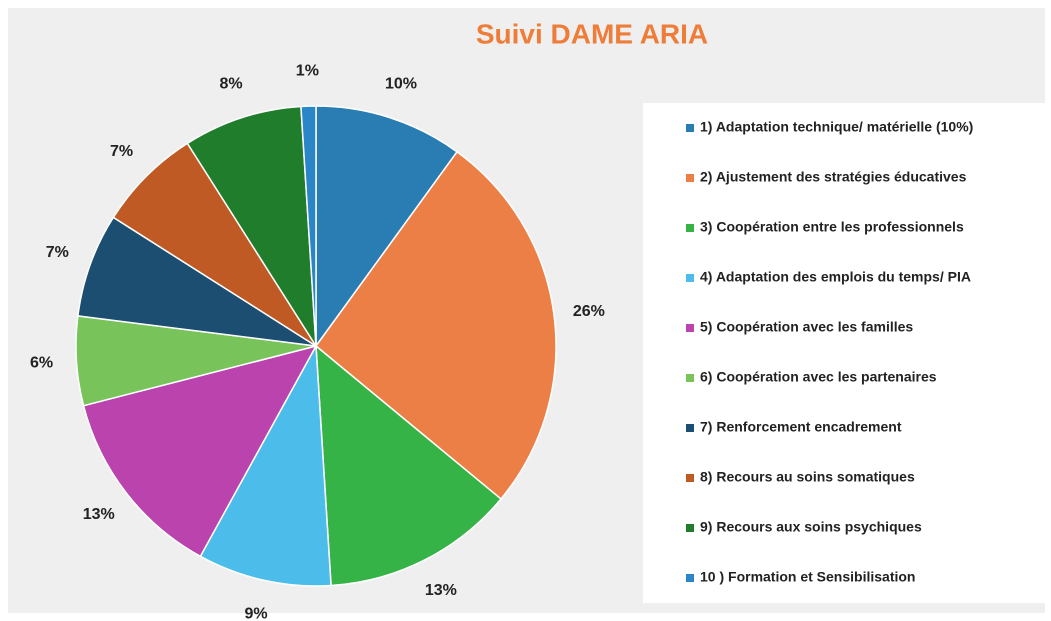 Image resolution: width=1051 pixels, height=621 pixels. I want to click on chart-title: Suivi DAME ARIA, so click(592, 33).